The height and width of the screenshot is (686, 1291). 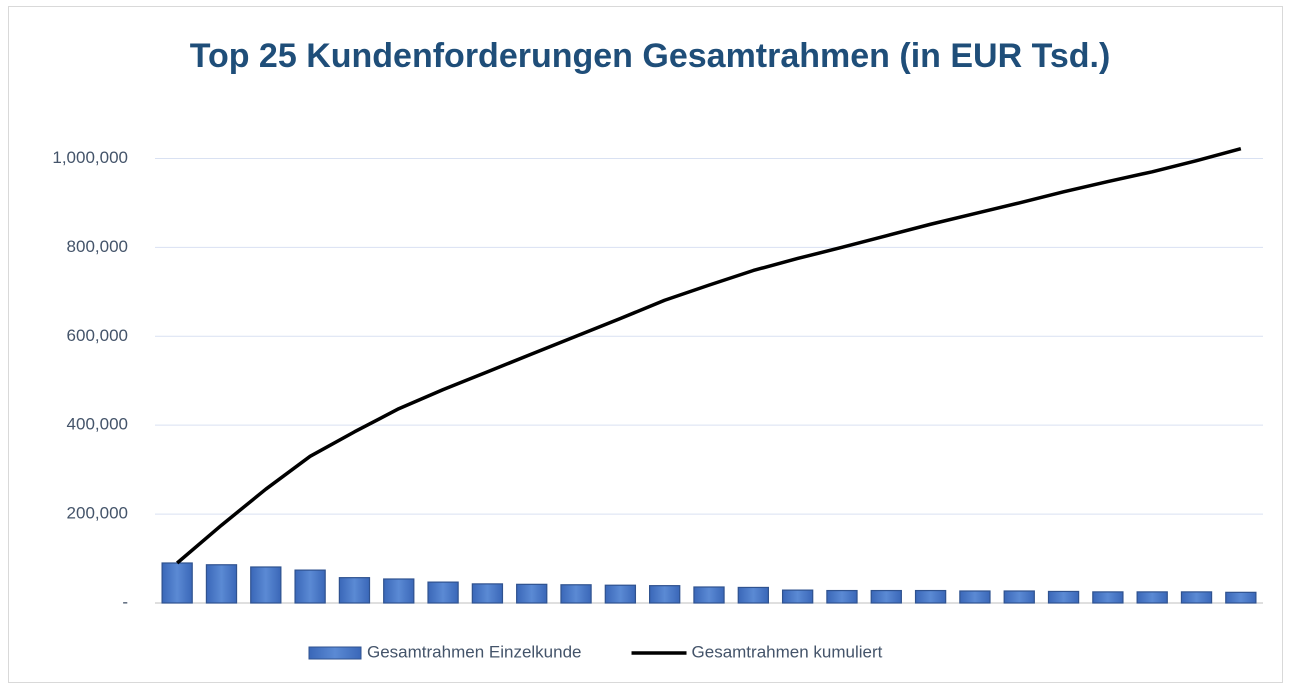 I want to click on y-tick-label: 200,000, so click(x=97, y=513).